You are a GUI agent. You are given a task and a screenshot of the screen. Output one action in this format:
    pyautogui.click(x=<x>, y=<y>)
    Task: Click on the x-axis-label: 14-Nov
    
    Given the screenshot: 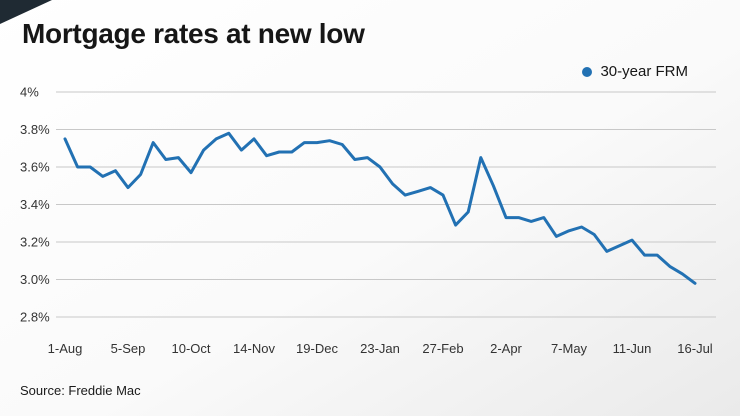 What is the action you would take?
    pyautogui.click(x=254, y=348)
    